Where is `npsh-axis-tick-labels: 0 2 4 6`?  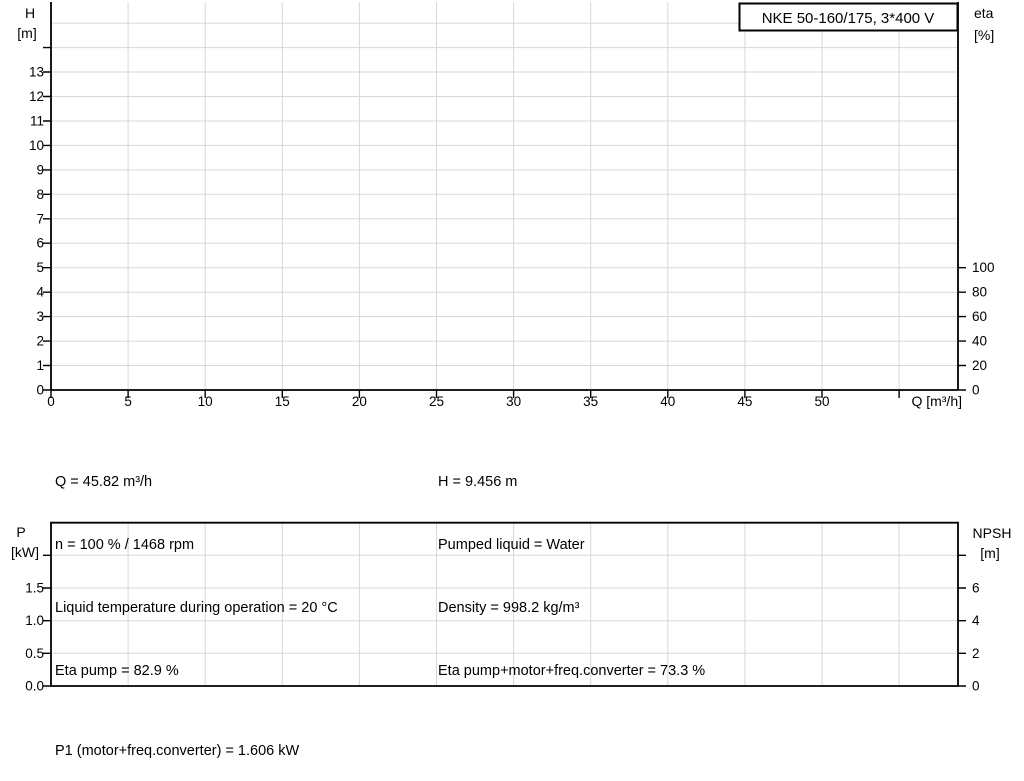
npsh-axis-tick-labels: 0 2 4 6 is located at coordinates (976, 637).